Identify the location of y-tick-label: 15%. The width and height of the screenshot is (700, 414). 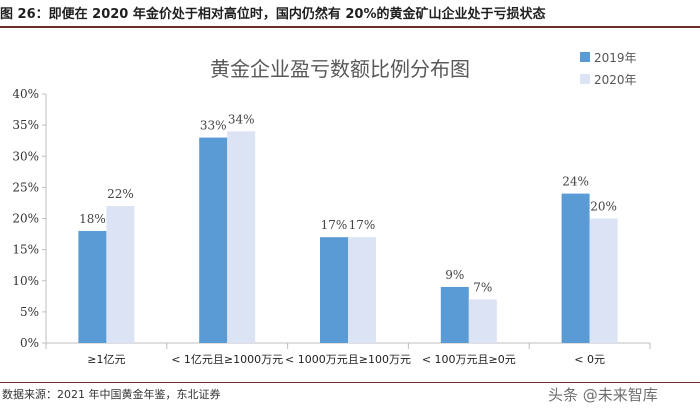
(25, 250).